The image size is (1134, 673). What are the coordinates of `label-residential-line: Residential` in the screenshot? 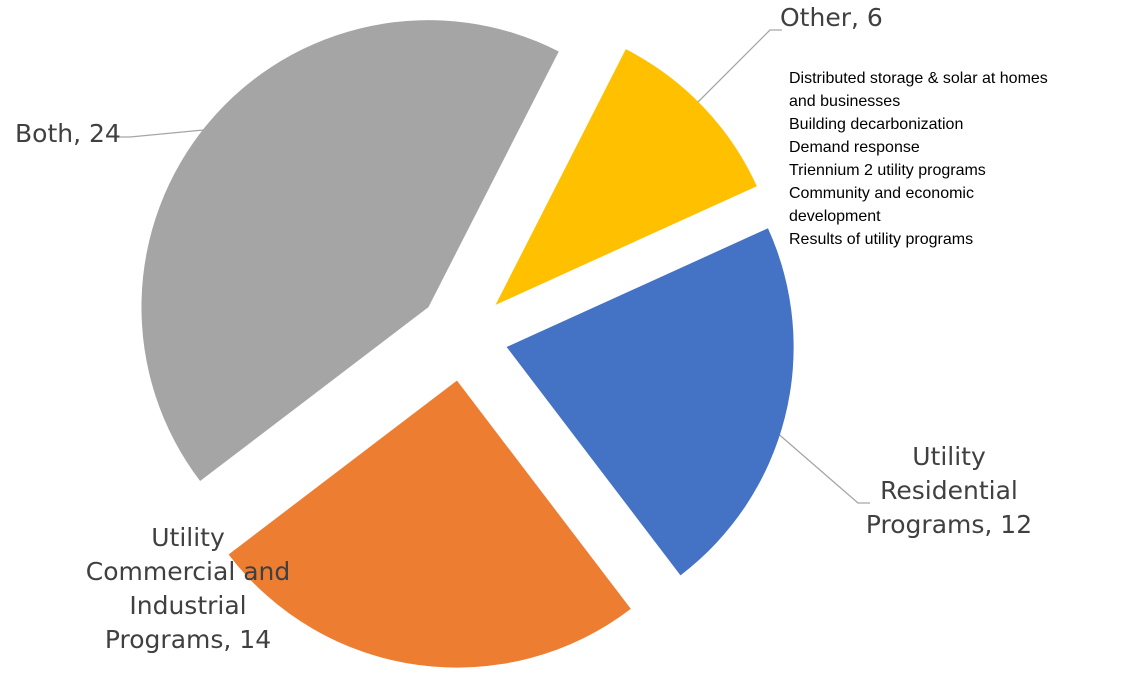 It's located at (949, 490).